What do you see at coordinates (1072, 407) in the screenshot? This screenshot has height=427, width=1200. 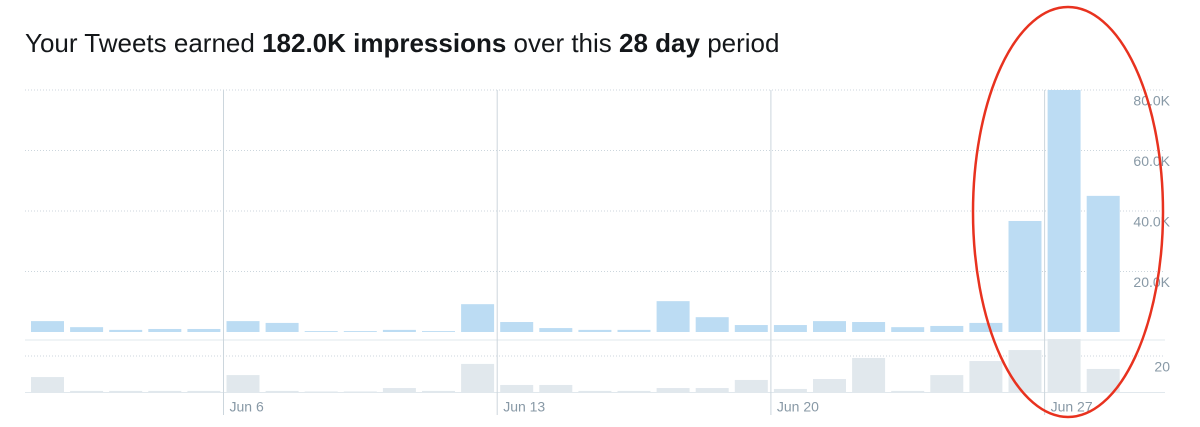 I see `x-tick-label: Jun 27` at bounding box center [1072, 407].